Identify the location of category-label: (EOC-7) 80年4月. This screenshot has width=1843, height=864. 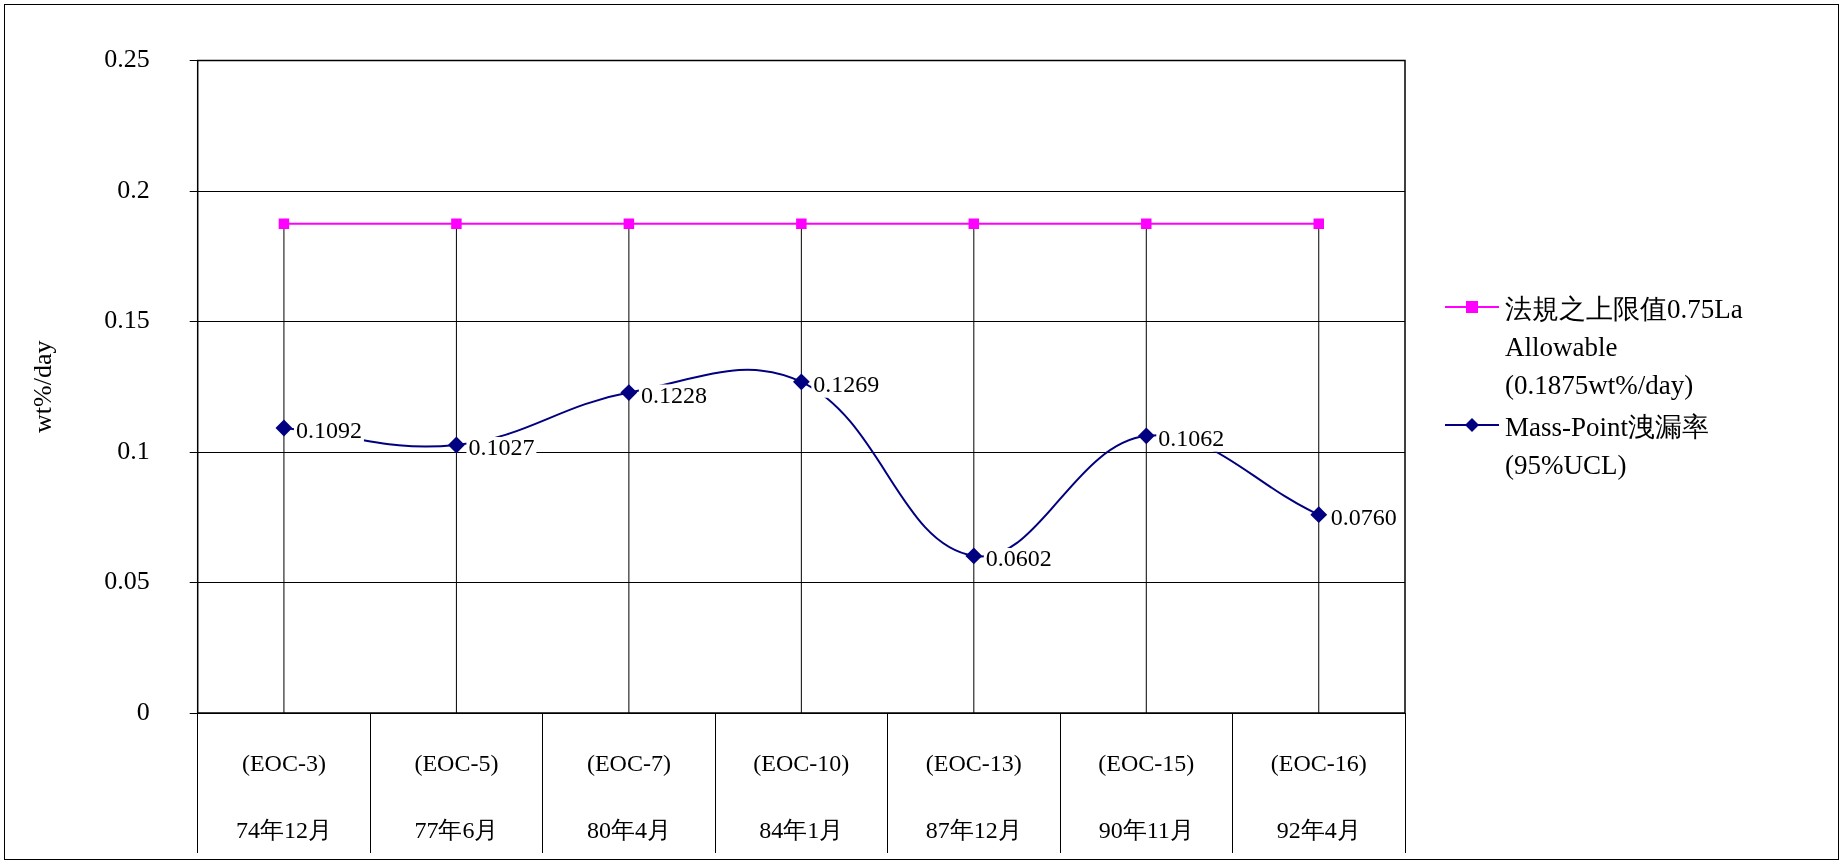
(628, 796).